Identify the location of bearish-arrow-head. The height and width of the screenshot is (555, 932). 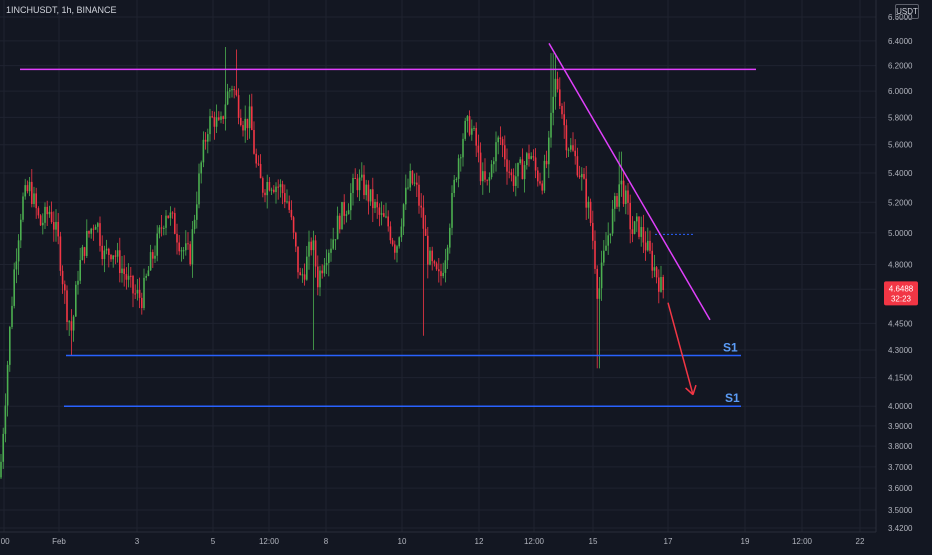
(689, 391).